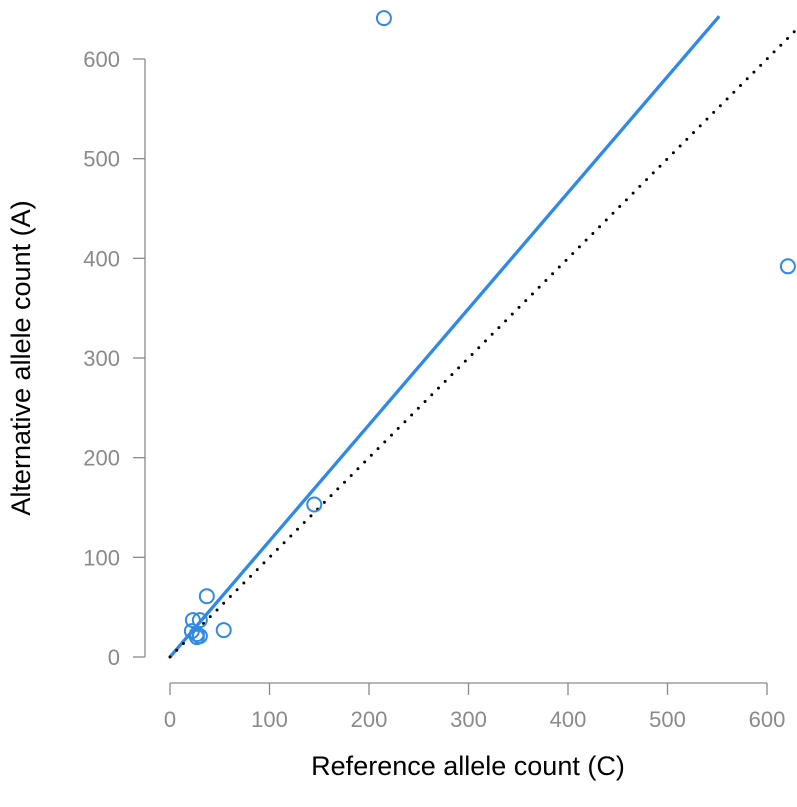 The width and height of the screenshot is (797, 807). I want to click on x-axis: 0 100 200 300 400 500 600, so click(475, 707).